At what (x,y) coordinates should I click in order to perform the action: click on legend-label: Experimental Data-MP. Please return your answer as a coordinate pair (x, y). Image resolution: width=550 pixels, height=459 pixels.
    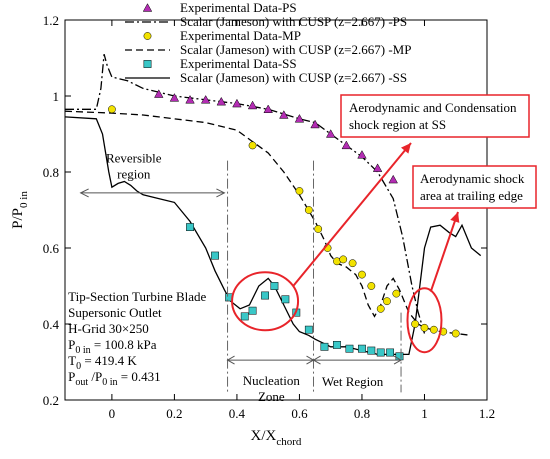
    Looking at the image, I should click on (240, 35).